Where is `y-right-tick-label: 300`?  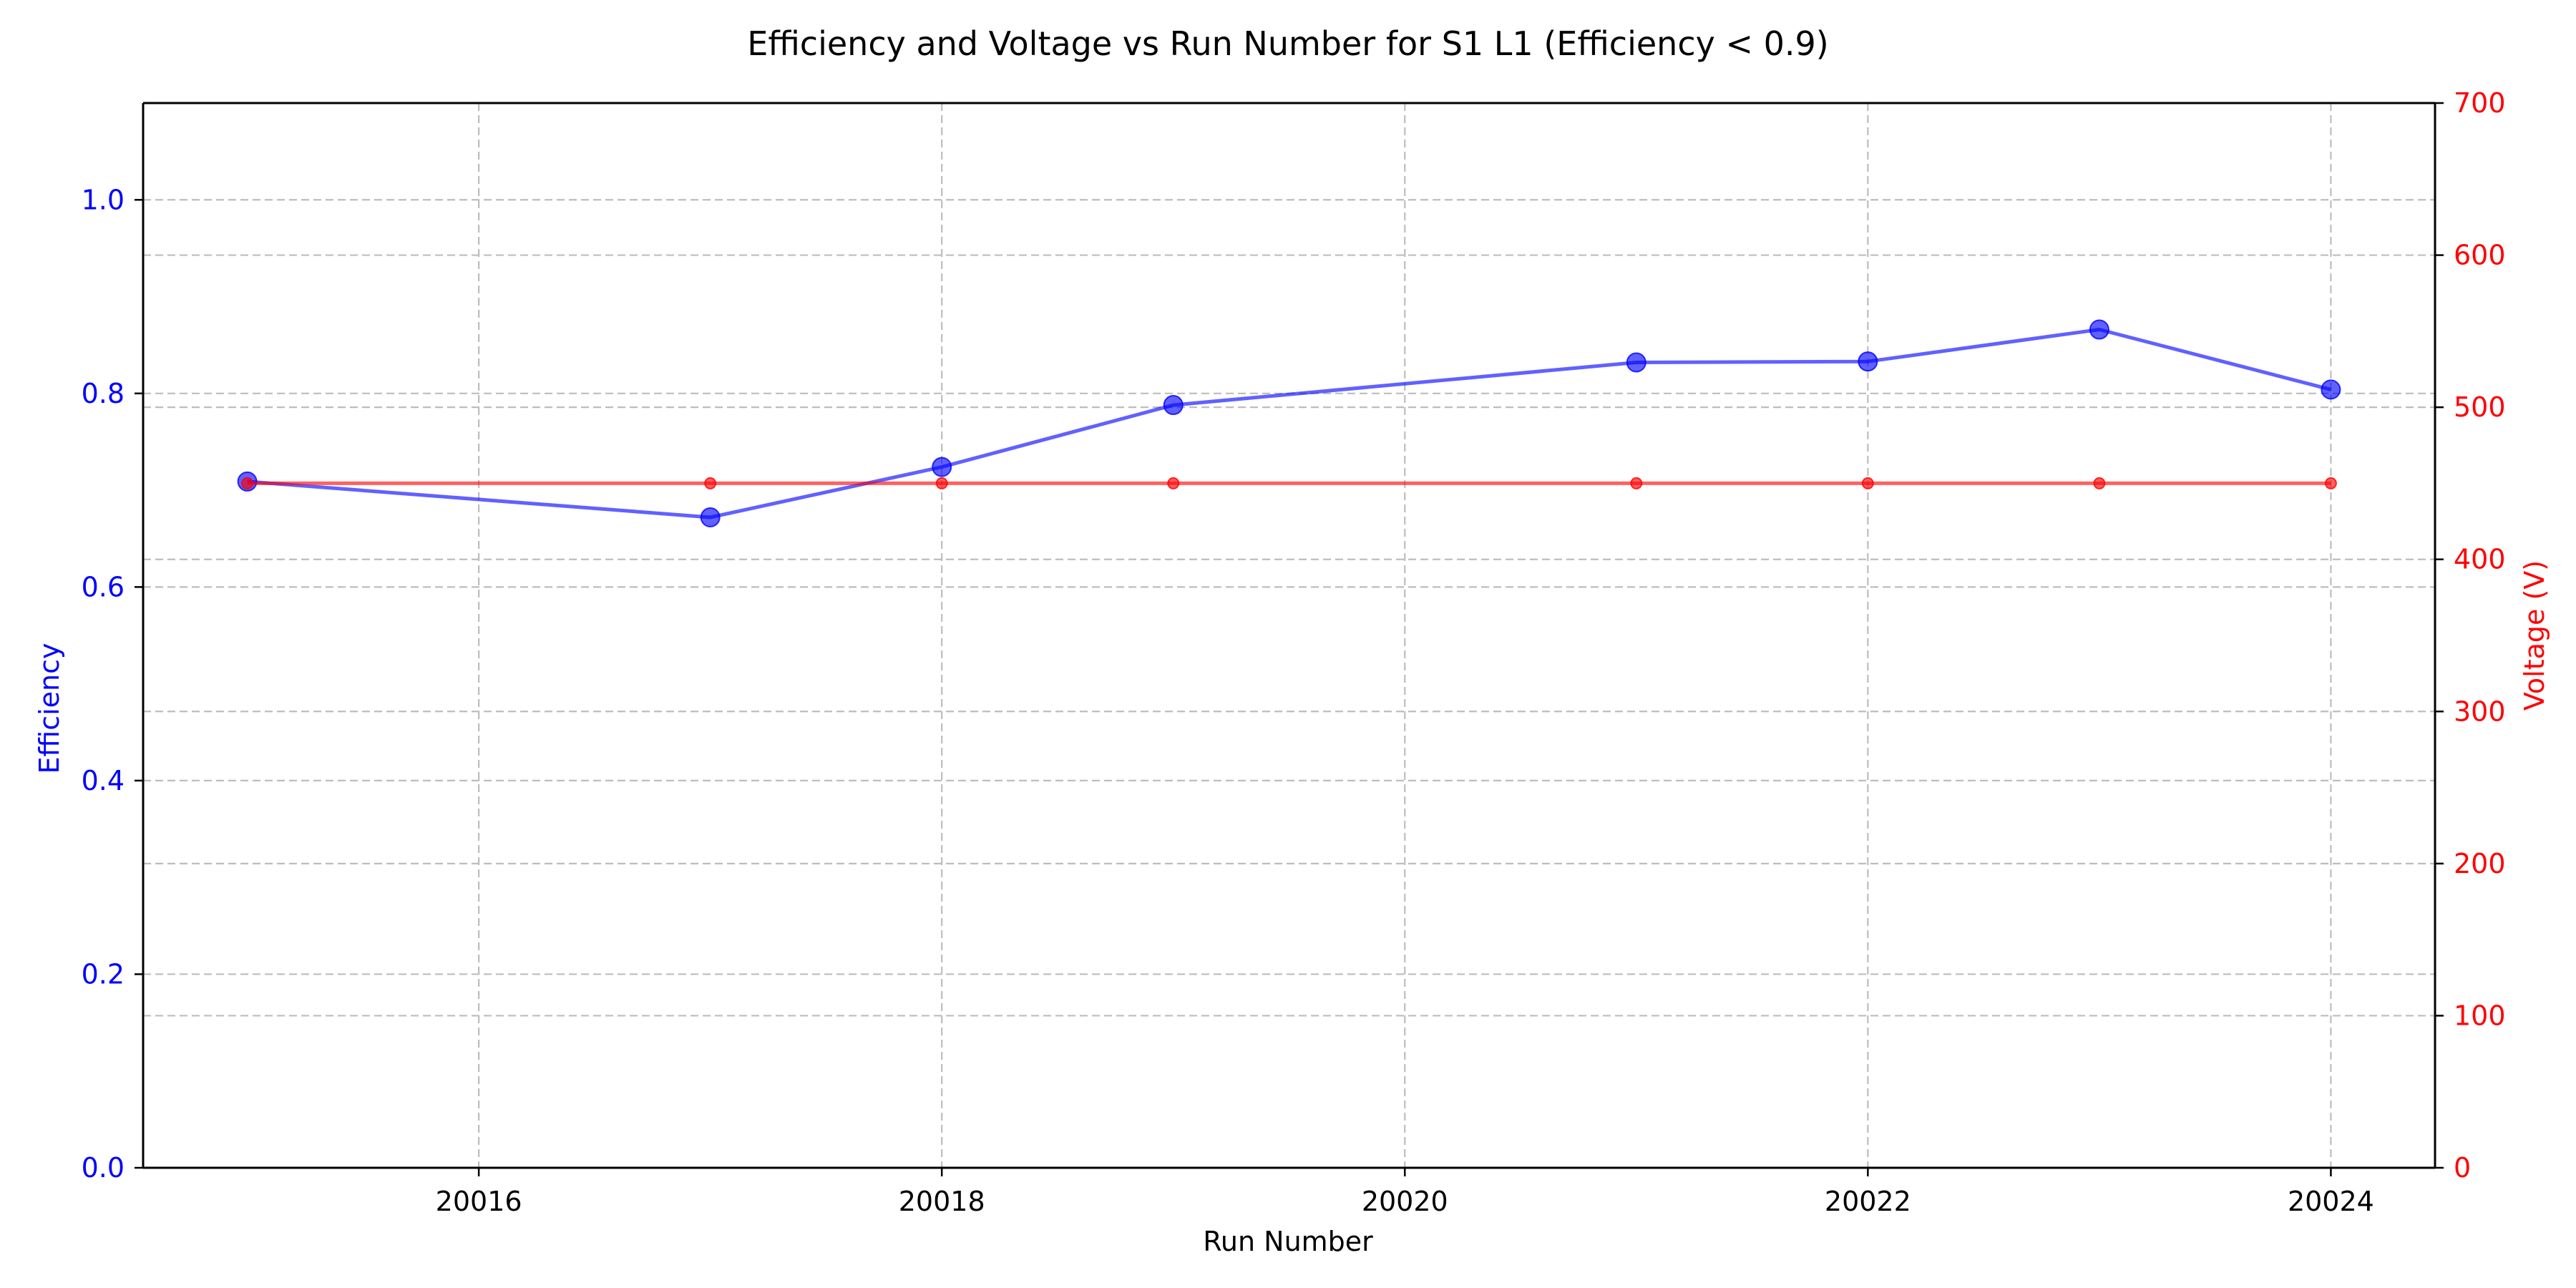 y-right-tick-label: 300 is located at coordinates (2480, 711).